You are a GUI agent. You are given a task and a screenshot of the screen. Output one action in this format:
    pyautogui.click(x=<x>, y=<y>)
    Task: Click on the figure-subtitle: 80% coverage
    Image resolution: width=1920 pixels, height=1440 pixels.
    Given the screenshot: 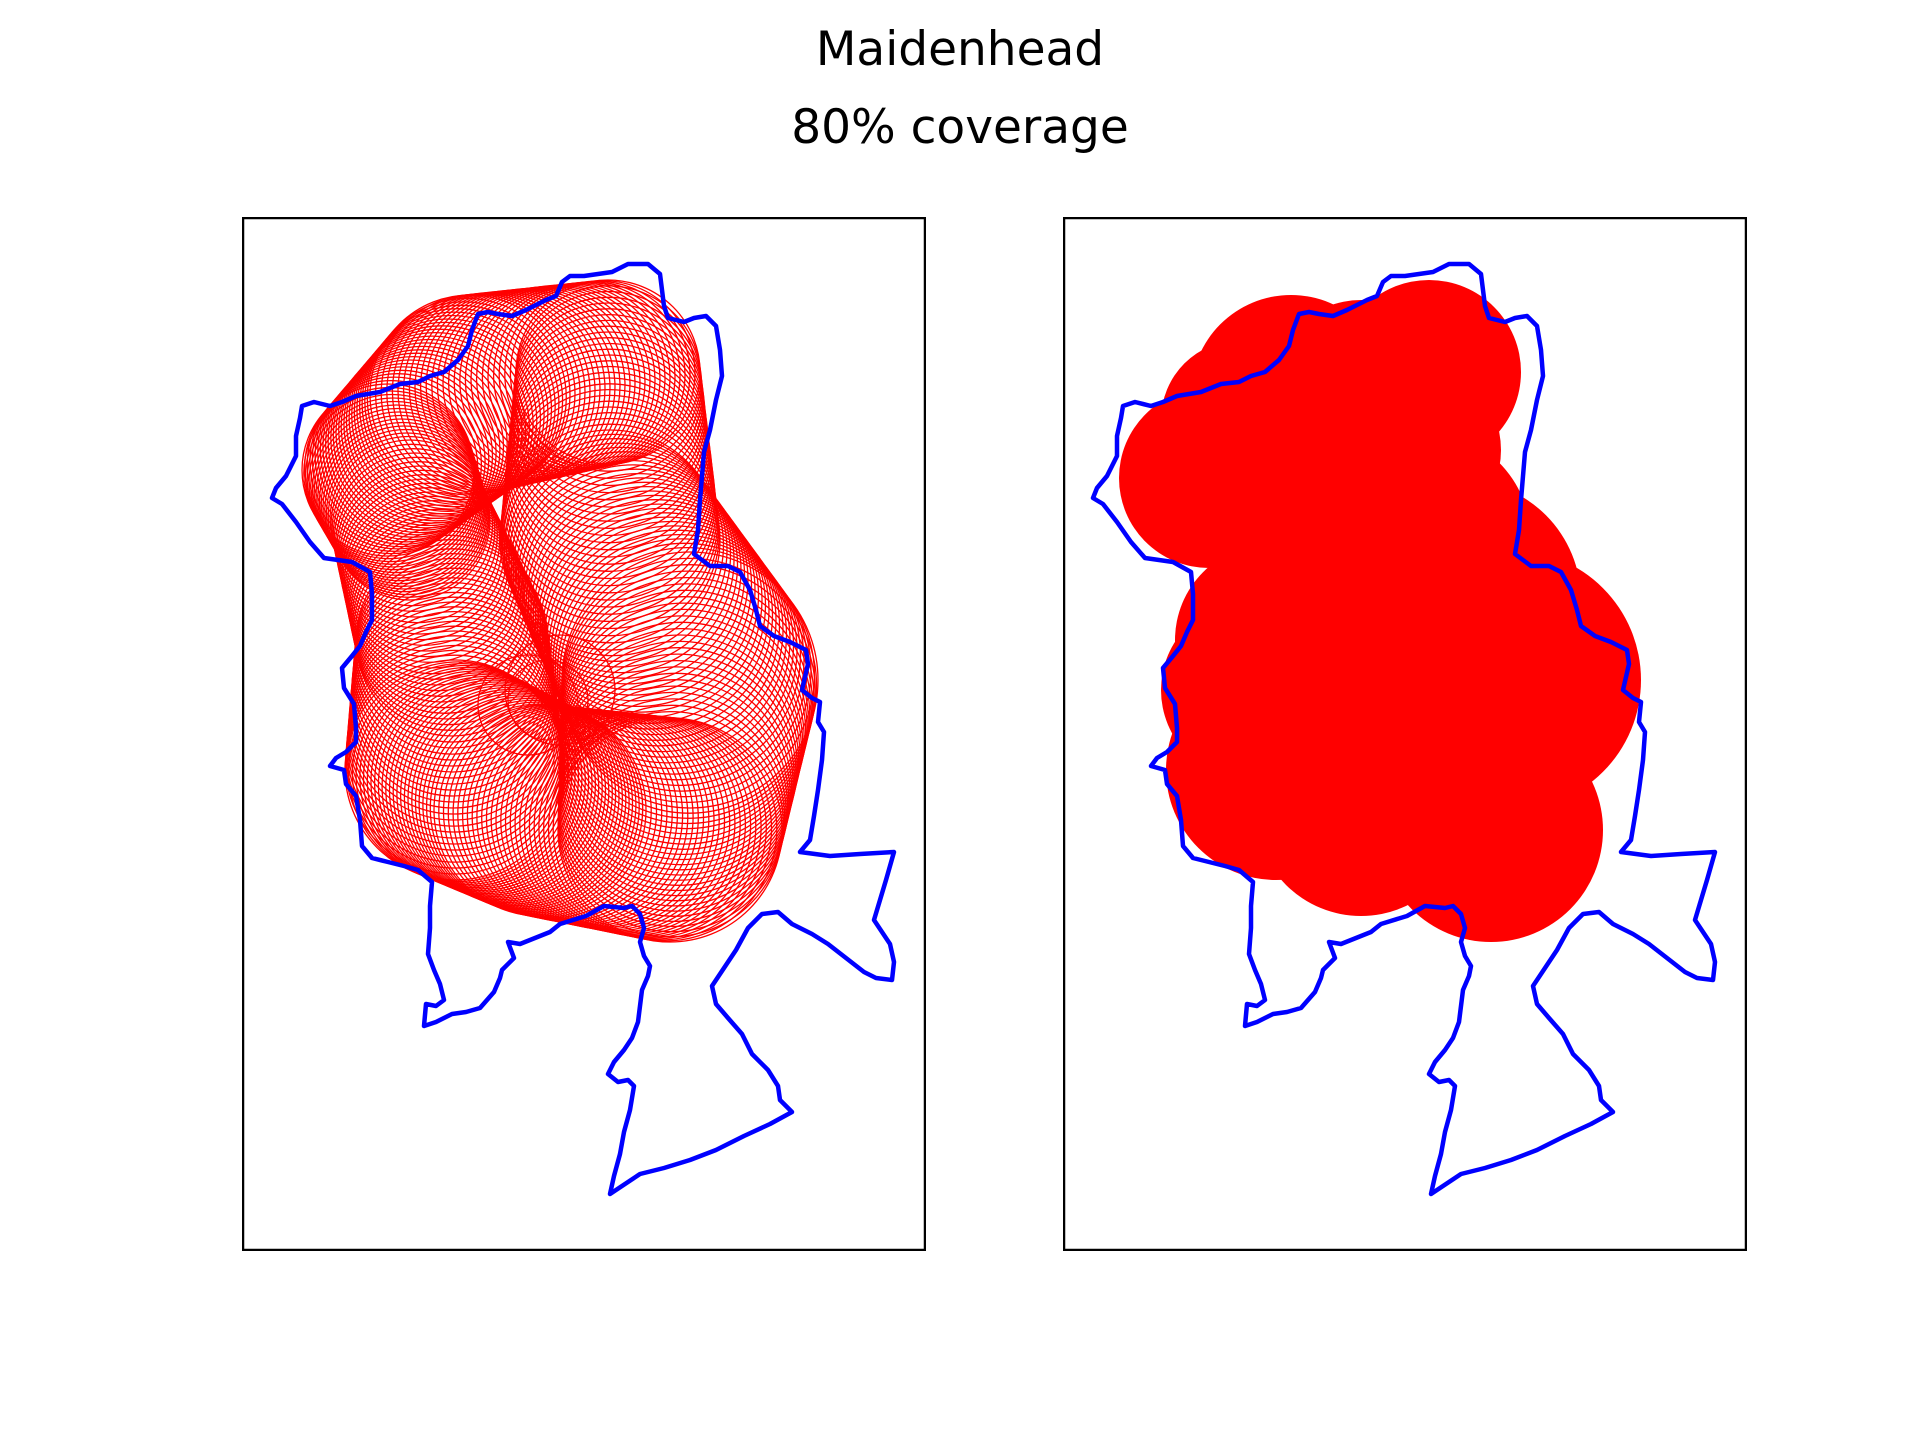 What is the action you would take?
    pyautogui.click(x=960, y=127)
    